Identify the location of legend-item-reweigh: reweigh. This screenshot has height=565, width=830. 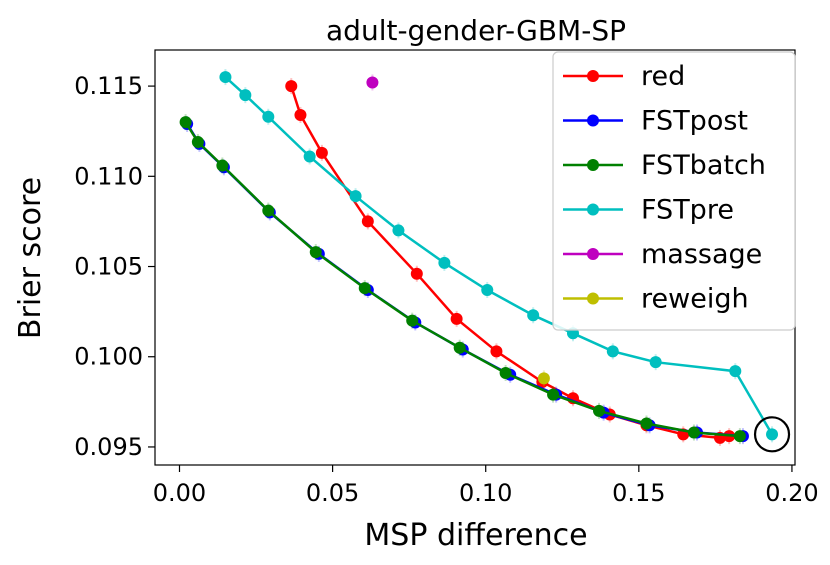
(656, 299).